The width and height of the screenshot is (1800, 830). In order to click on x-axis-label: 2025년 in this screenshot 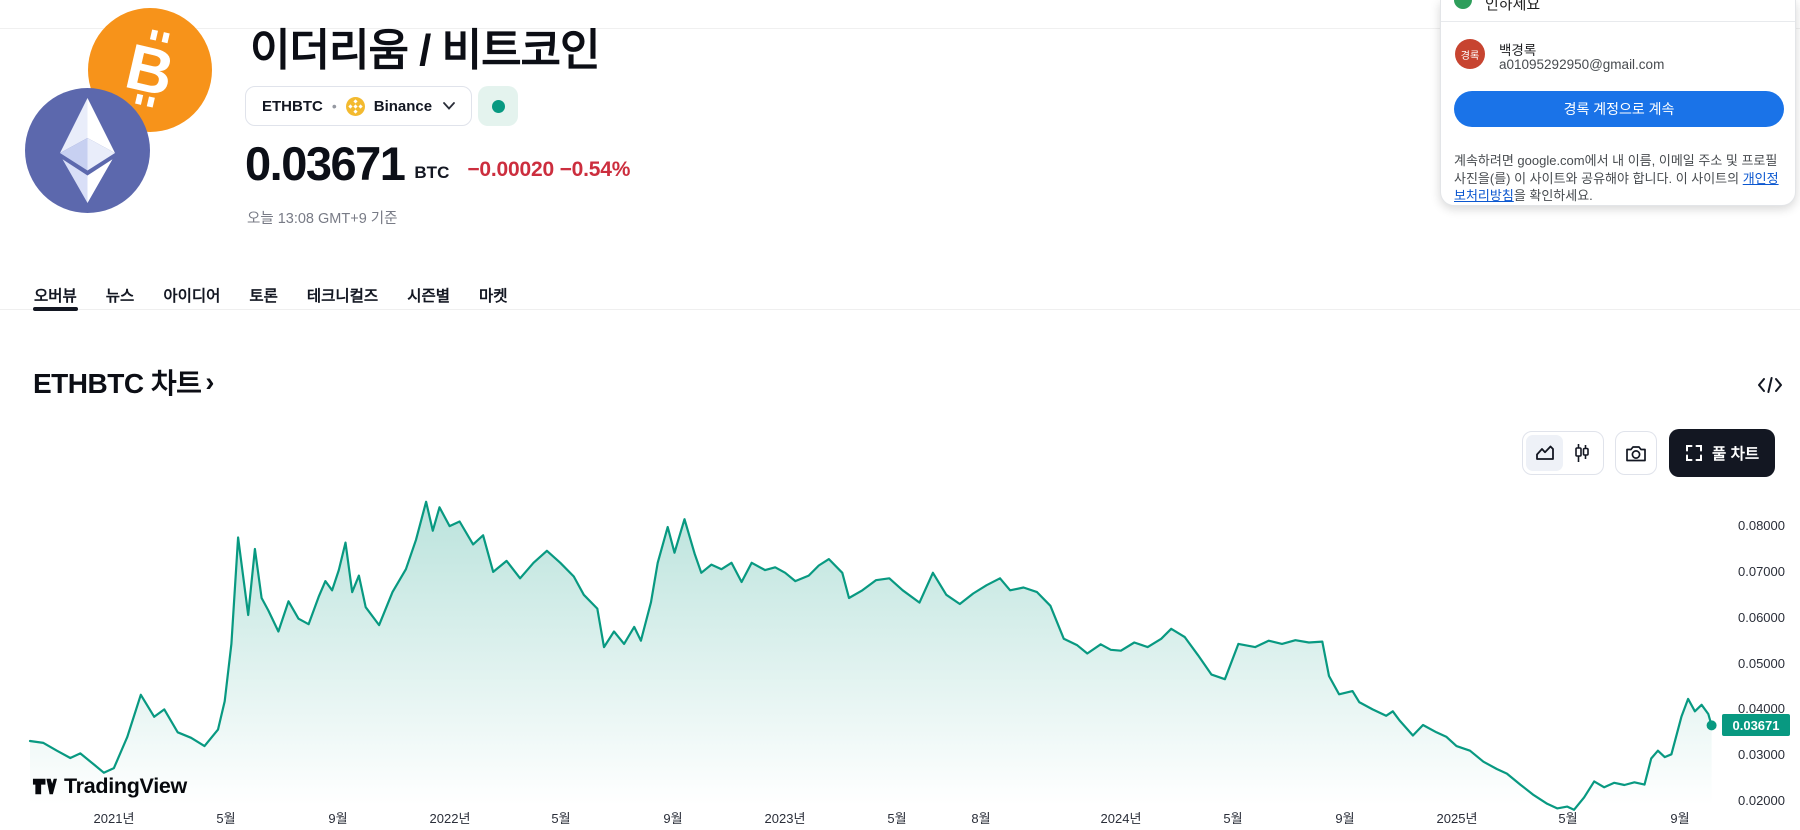, I will do `click(1457, 818)`.